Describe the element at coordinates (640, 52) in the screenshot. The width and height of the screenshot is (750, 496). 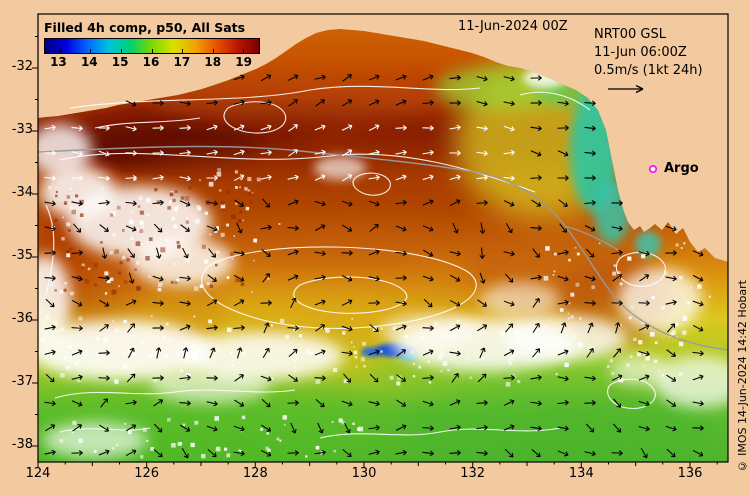
I see `model-time-label: 11-Jun 06:00Z` at that location.